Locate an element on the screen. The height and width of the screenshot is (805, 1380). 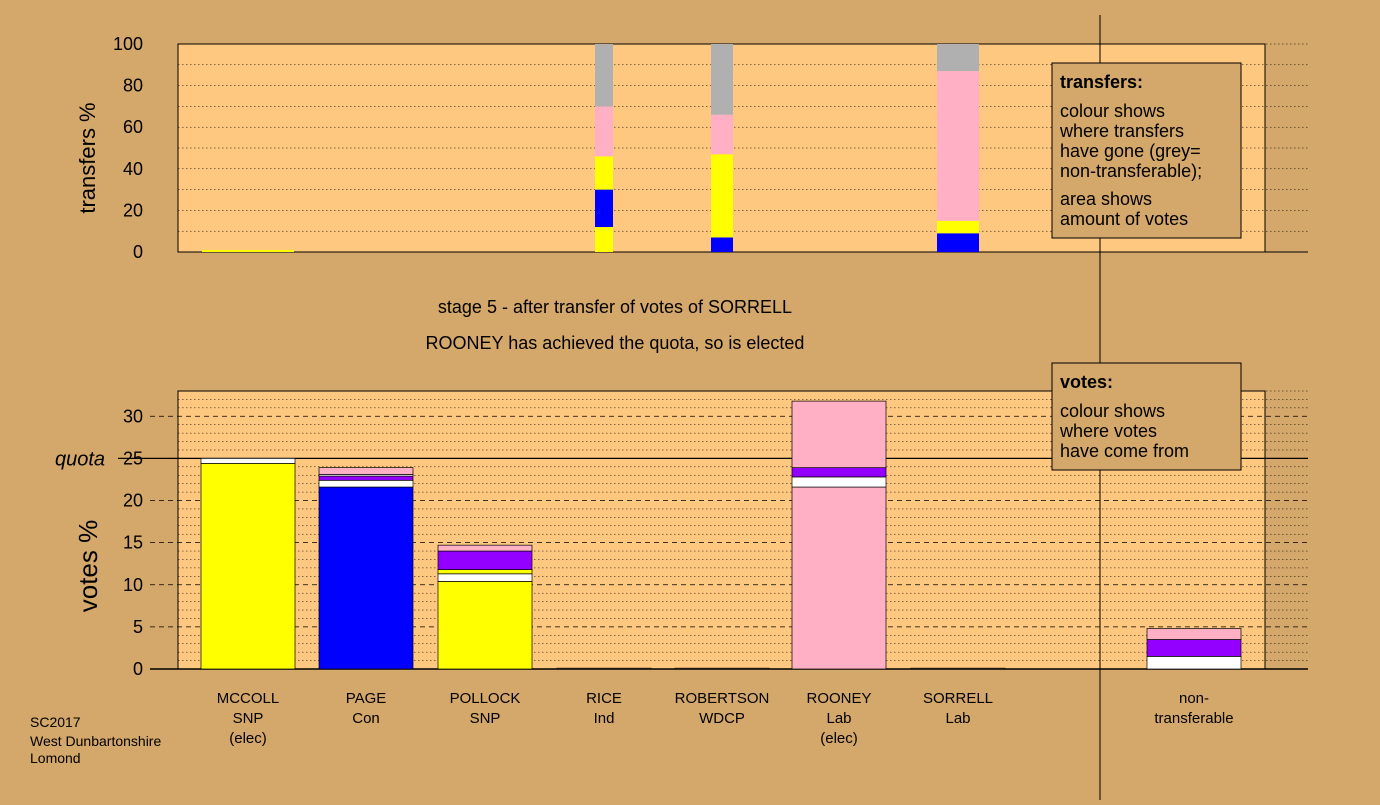
transfers-y-tick-label: 60 is located at coordinates (133, 127).